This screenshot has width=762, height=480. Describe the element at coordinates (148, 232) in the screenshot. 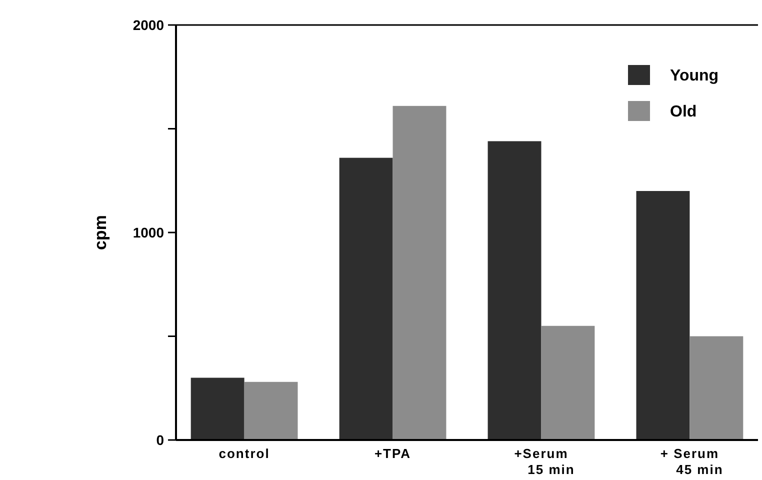

I see `y-tick-label: 1000` at that location.